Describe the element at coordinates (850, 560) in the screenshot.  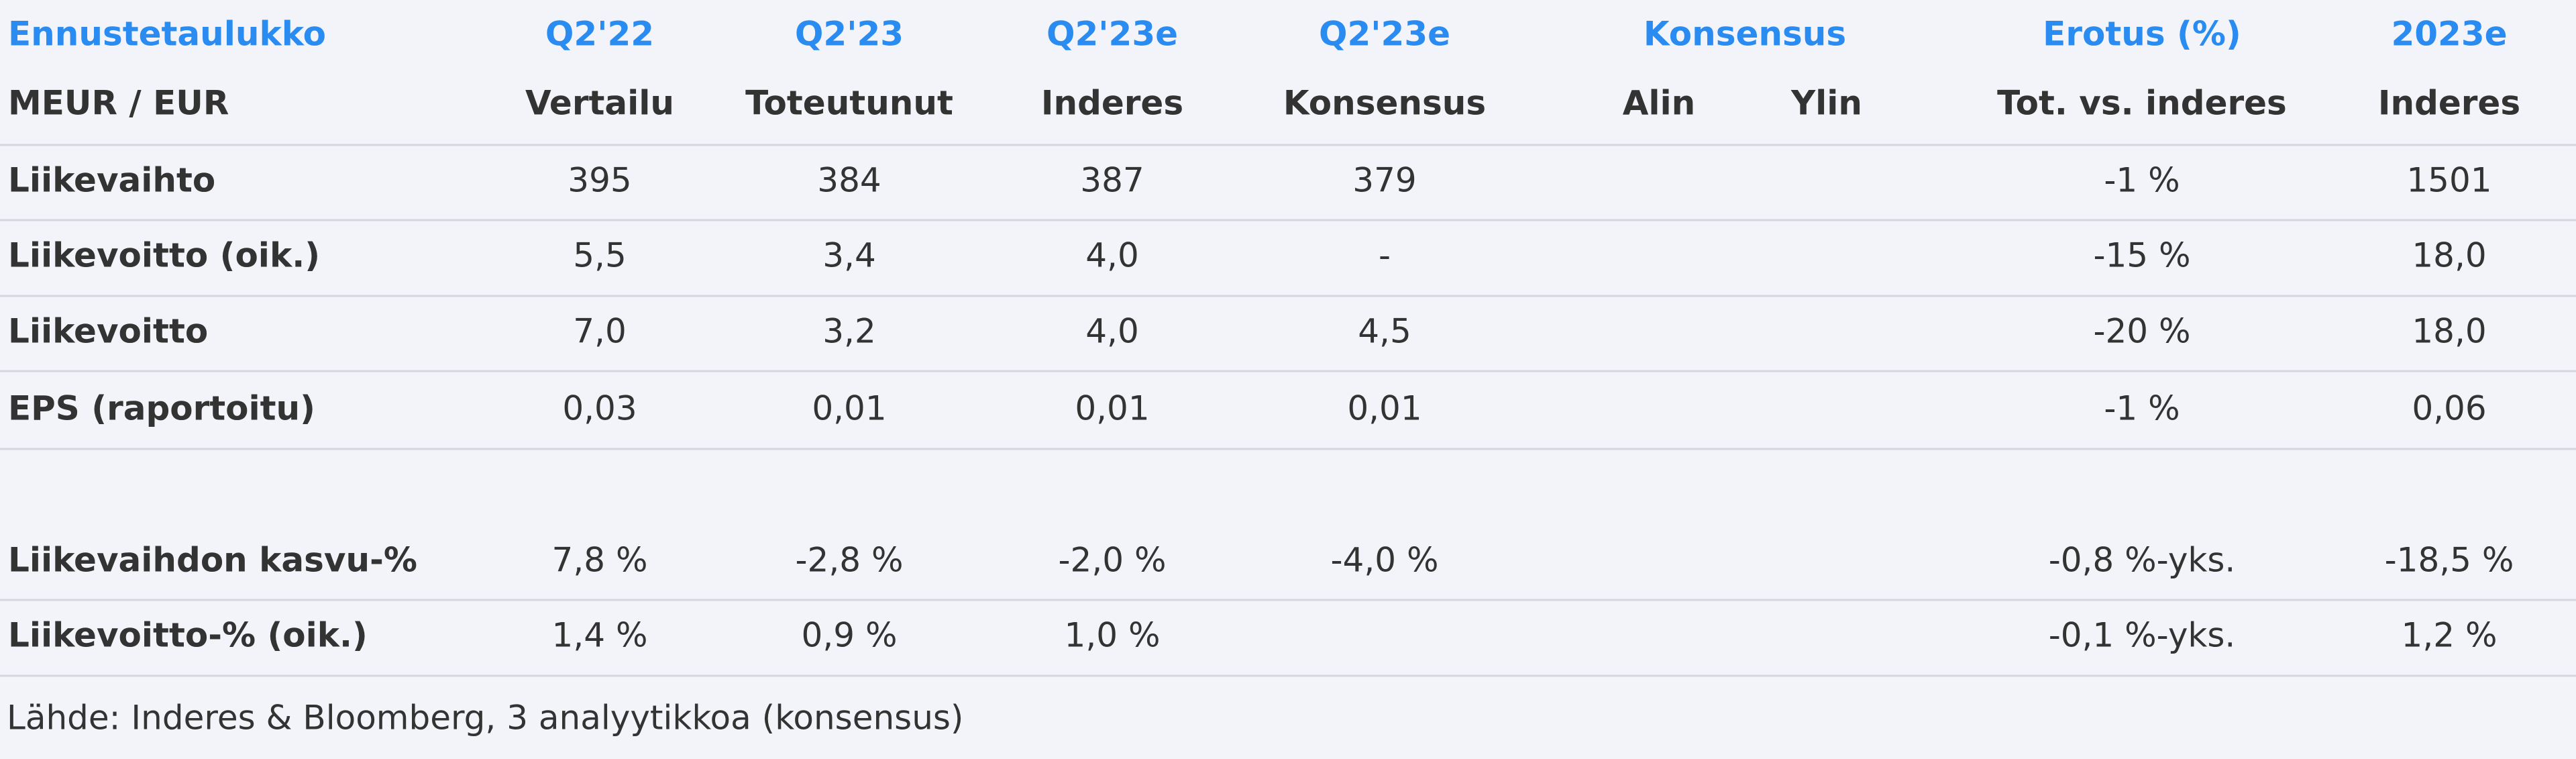
I see `table-cell: -2,8 %` at that location.